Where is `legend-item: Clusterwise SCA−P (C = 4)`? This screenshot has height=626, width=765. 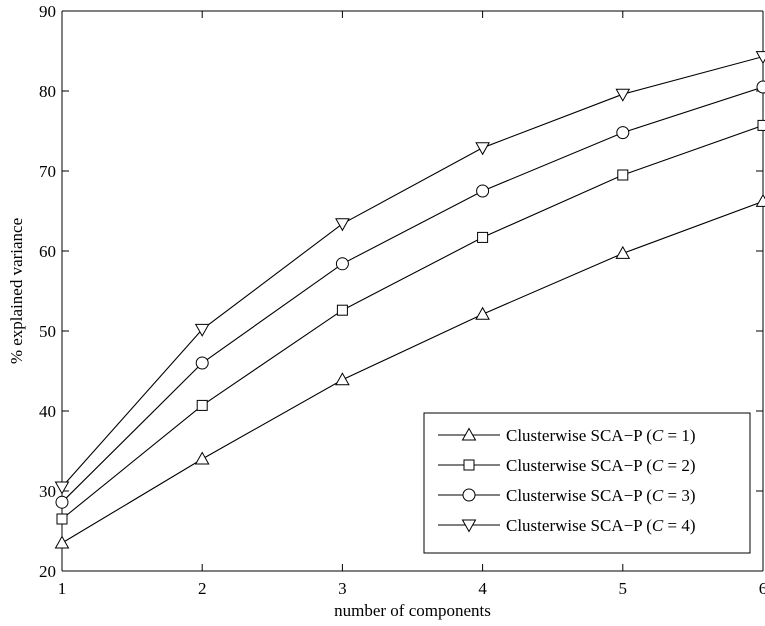
legend-item: Clusterwise SCA−P (C = 4) is located at coordinates (567, 525).